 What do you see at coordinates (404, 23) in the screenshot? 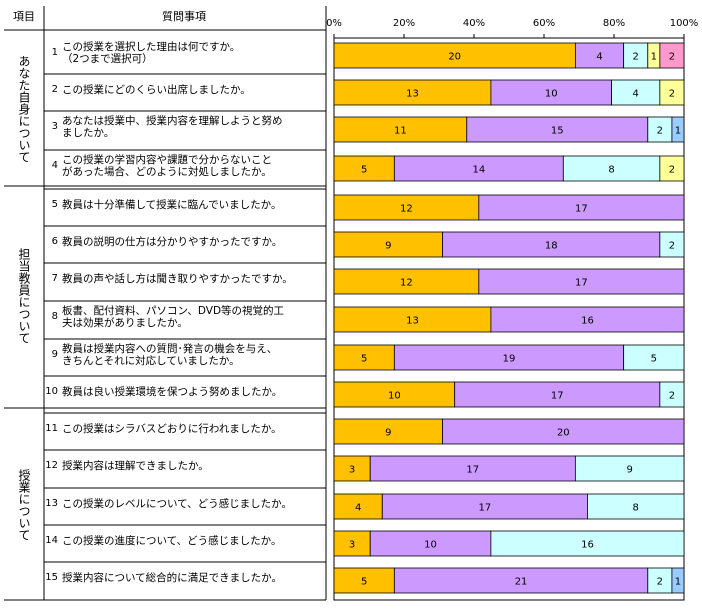
I see `x-tick-label: 20%` at bounding box center [404, 23].